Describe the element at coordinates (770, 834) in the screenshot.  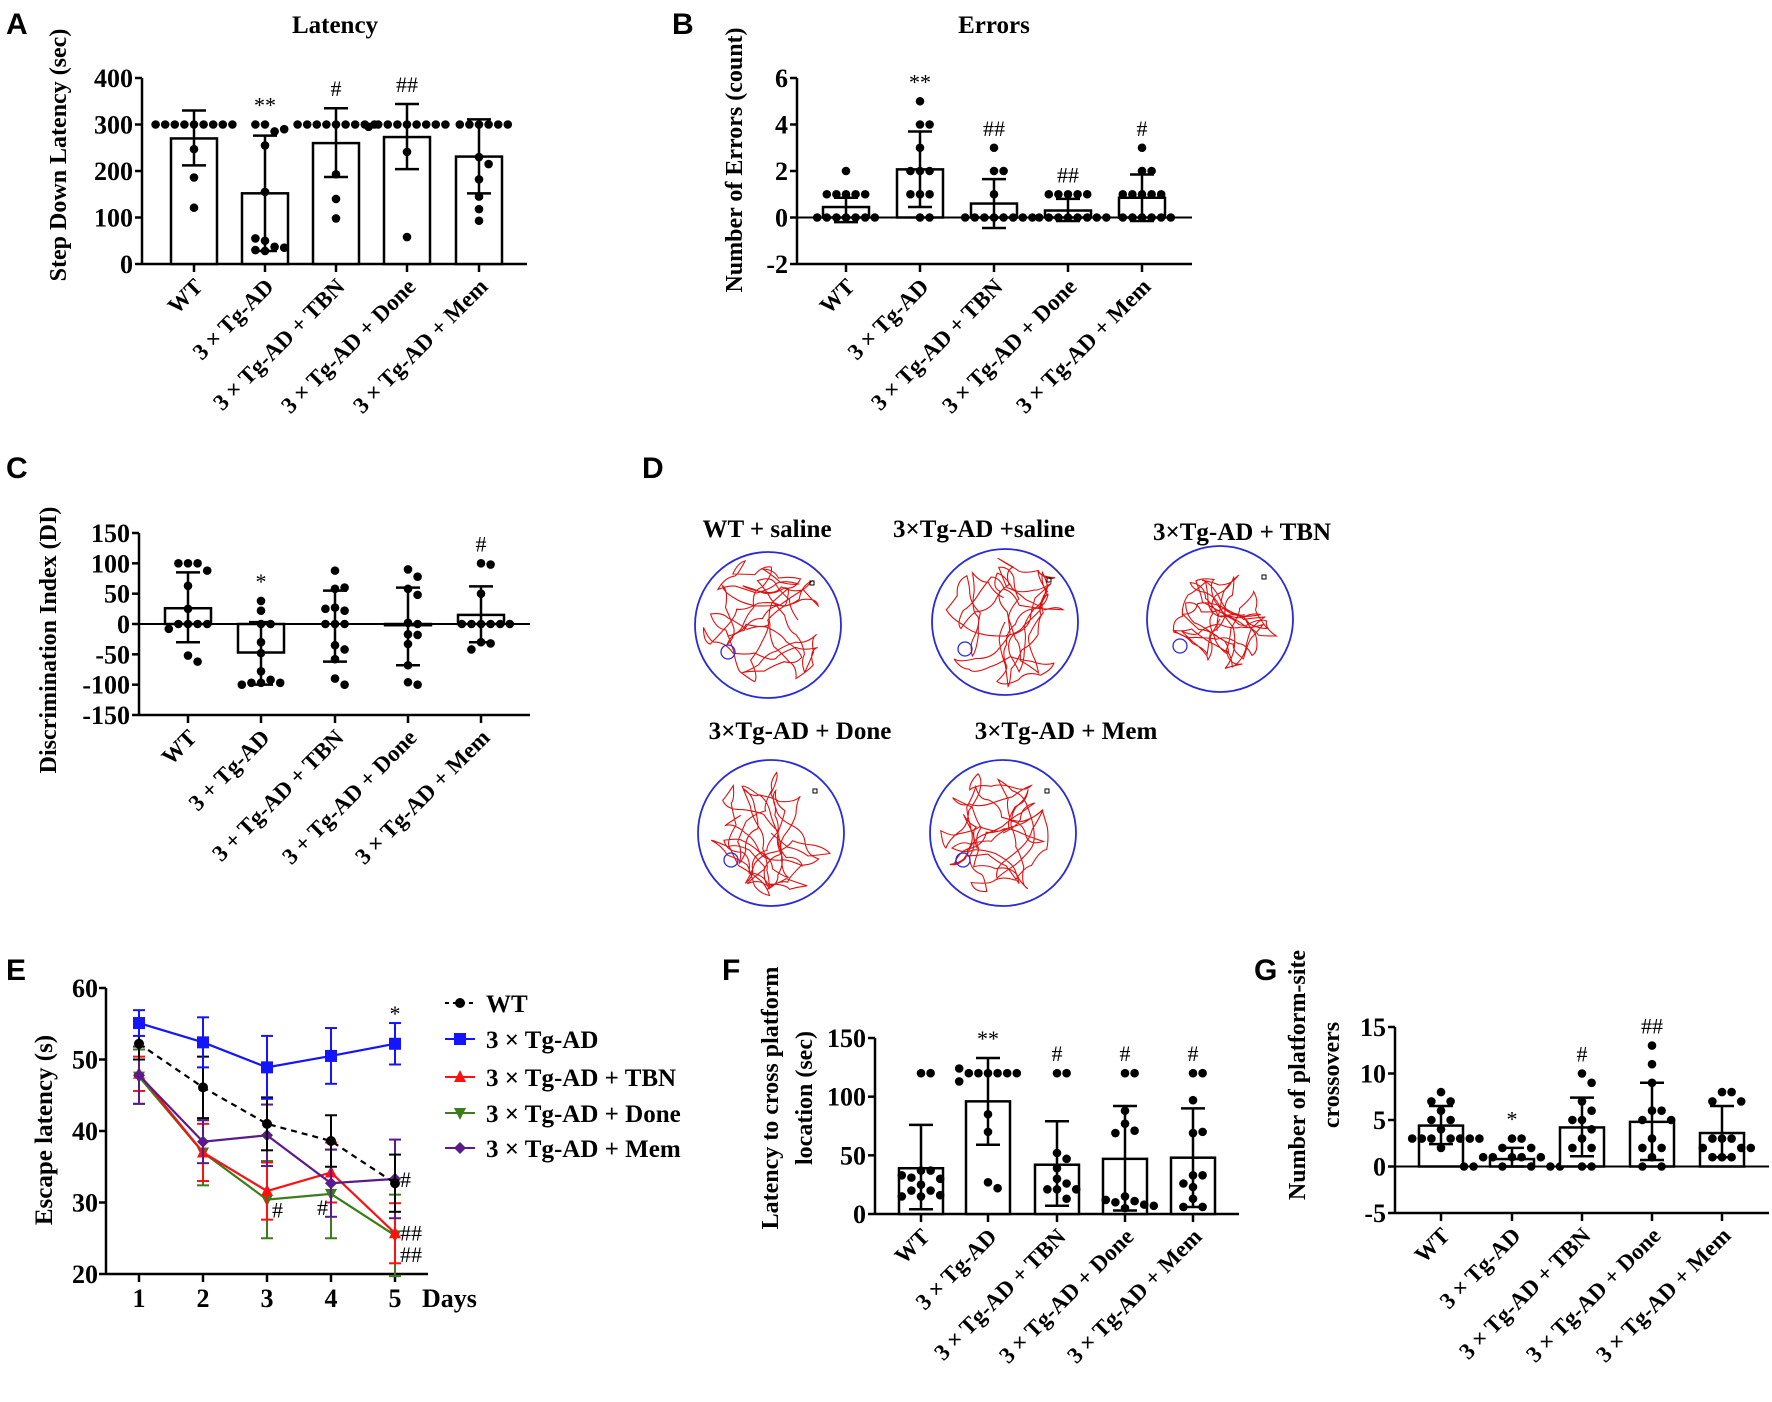
I see `swim-path` at that location.